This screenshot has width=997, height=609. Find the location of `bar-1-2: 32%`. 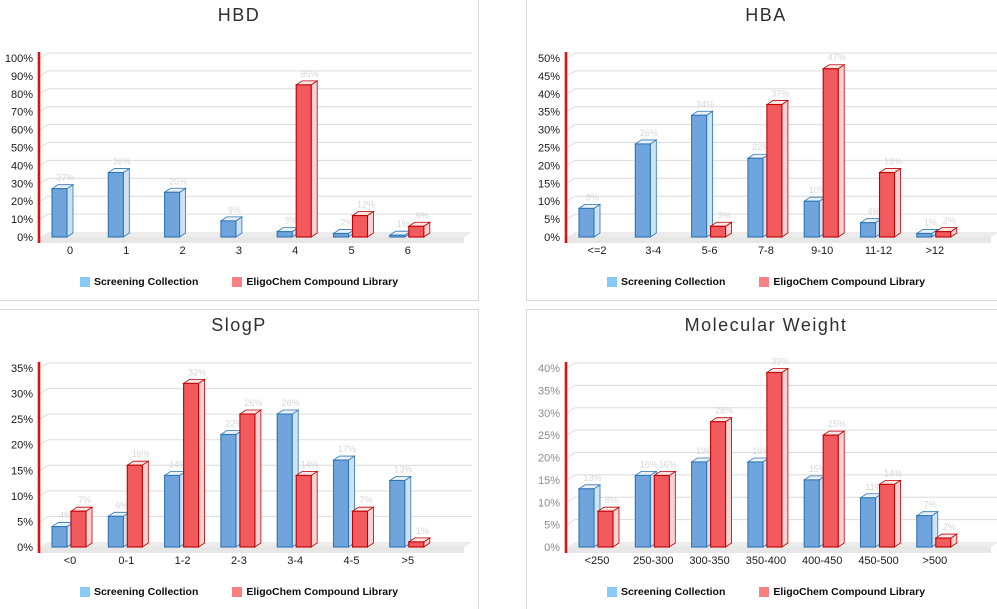

bar-1-2: 32% is located at coordinates (194, 457).